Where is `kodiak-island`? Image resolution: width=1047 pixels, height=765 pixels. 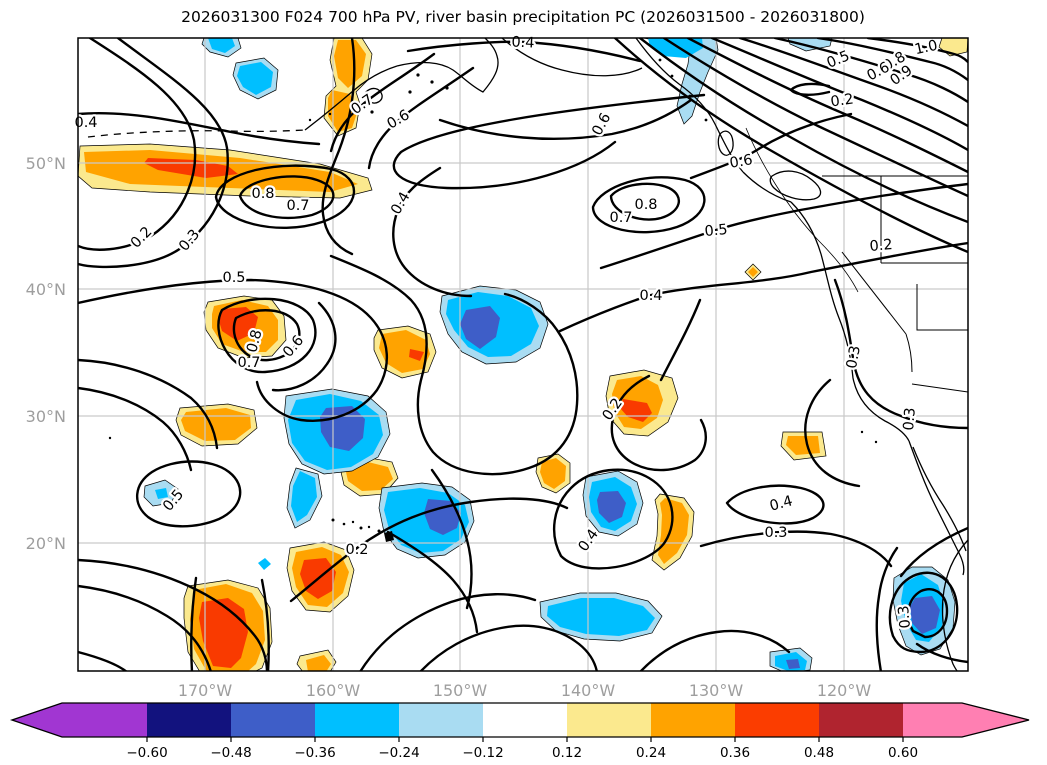 kodiak-island is located at coordinates (373, 95).